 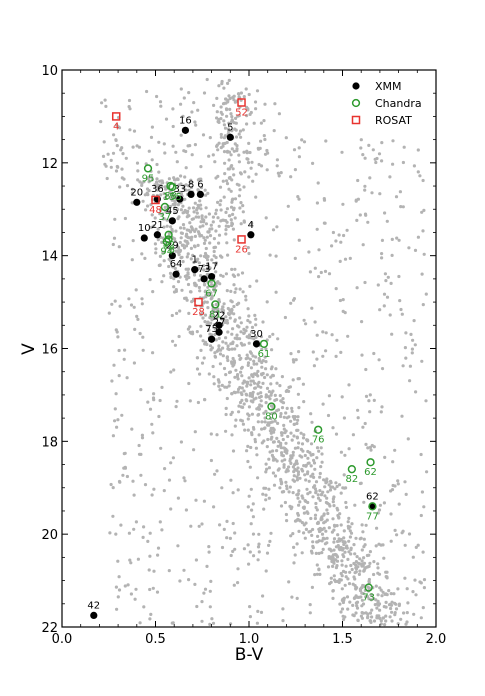 I want to click on chandra-point, so click(x=264, y=344).